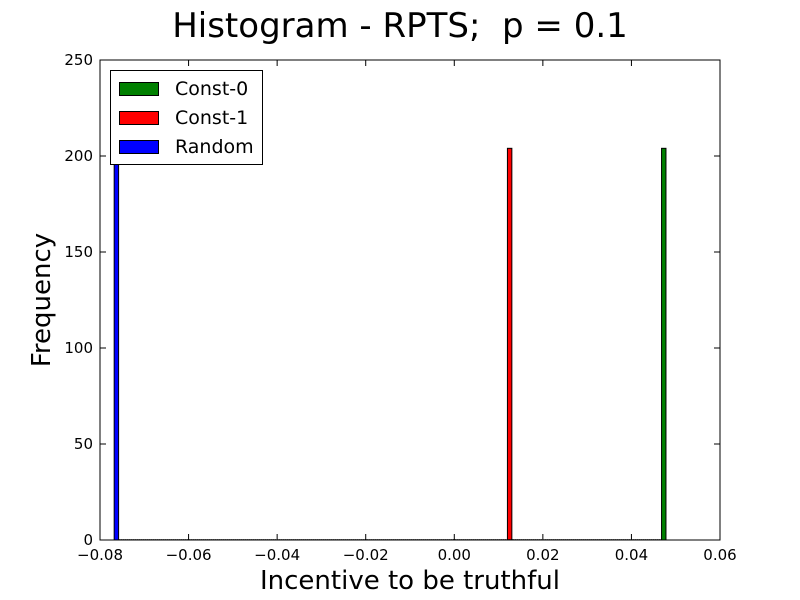 This screenshot has height=600, width=800. What do you see at coordinates (42, 300) in the screenshot?
I see `y-axis-label: Frequency` at bounding box center [42, 300].